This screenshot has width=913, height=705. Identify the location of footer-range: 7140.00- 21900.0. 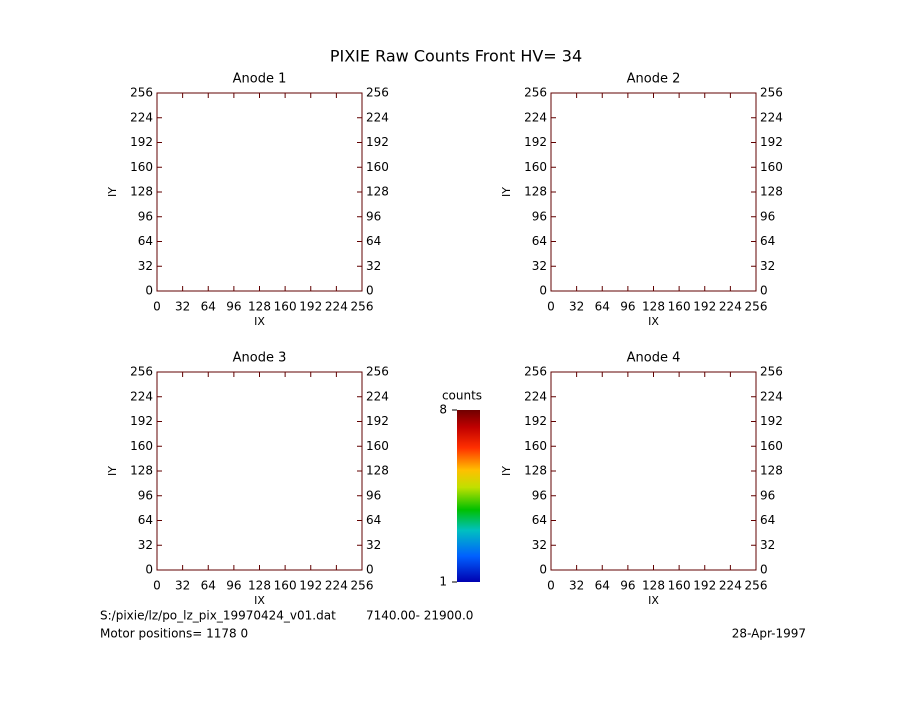
(419, 616).